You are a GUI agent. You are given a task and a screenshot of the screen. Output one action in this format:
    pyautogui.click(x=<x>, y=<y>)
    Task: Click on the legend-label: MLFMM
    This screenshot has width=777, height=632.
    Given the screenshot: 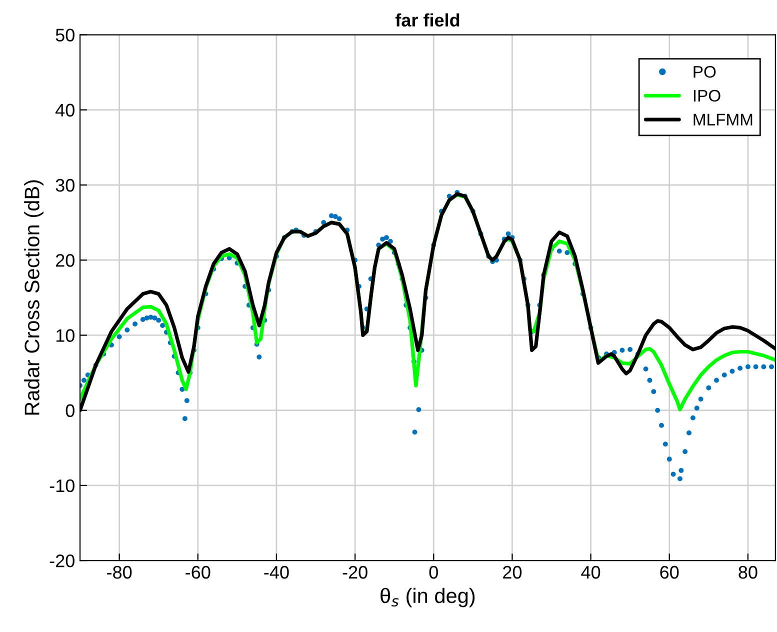 What is the action you would take?
    pyautogui.click(x=723, y=120)
    